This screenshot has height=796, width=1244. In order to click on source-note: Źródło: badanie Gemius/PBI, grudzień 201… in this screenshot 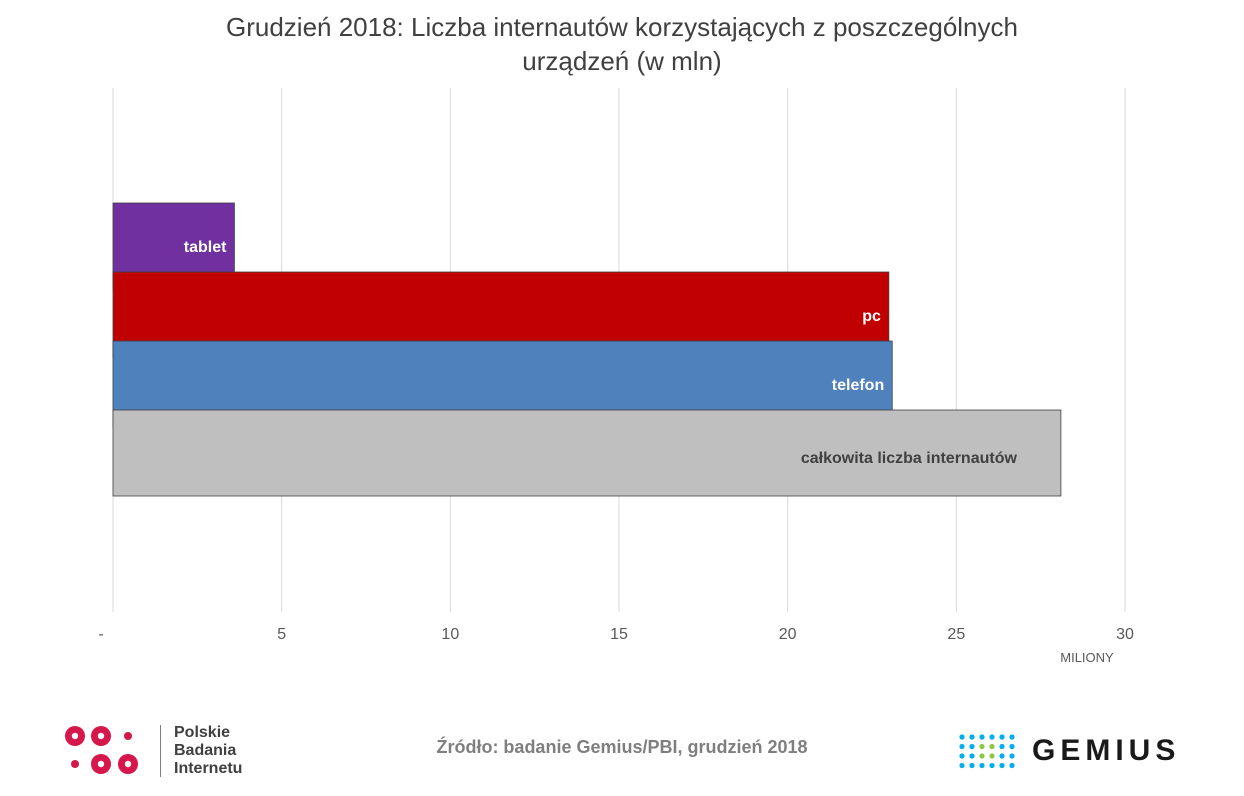, I will do `click(622, 747)`.